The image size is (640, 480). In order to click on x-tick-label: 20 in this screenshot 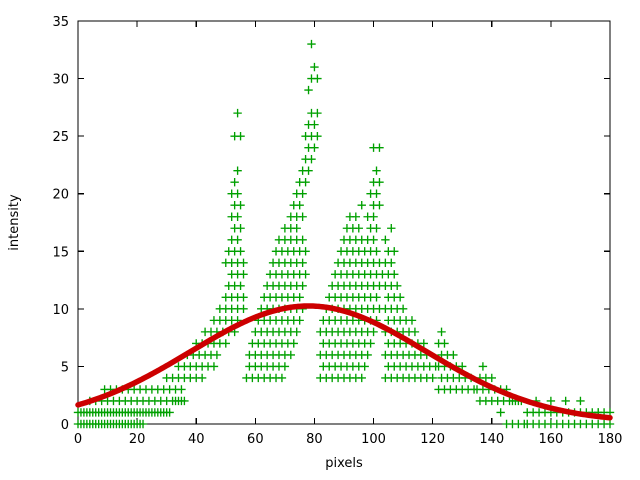, I will do `click(137, 439)`.